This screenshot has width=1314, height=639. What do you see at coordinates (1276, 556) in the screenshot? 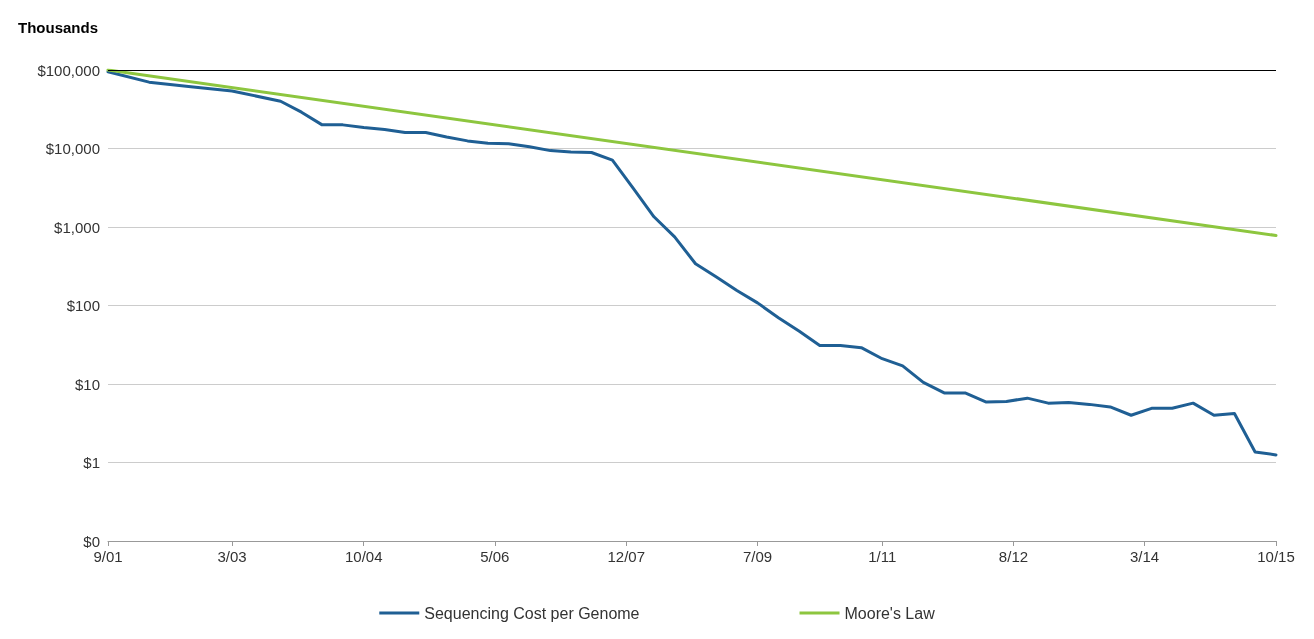
I see `x-tick-label: 10/15` at bounding box center [1276, 556].